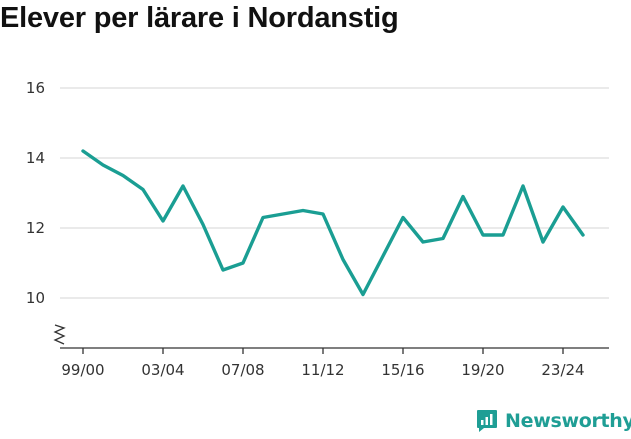 Image resolution: width=631 pixels, height=439 pixels. I want to click on x-tick-label: 11/12, so click(322, 370).